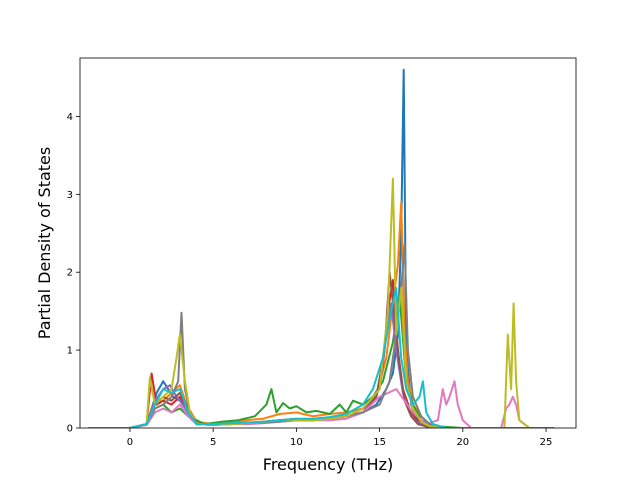  I want to click on x-tick-label: 20, so click(462, 442).